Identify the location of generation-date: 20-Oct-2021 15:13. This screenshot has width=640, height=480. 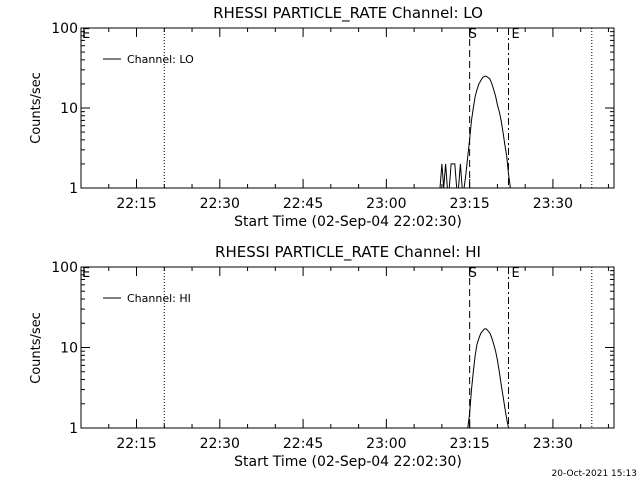
(594, 474).